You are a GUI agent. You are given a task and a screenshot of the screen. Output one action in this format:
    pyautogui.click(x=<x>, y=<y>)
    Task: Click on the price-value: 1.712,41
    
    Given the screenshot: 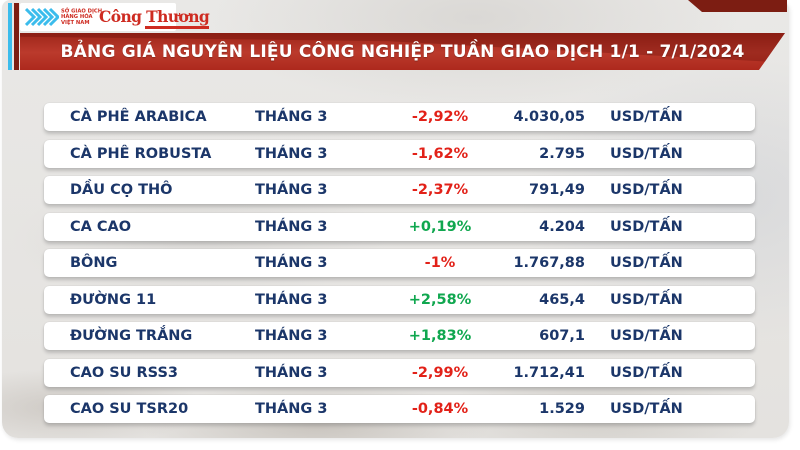 What is the action you would take?
    pyautogui.click(x=549, y=372)
    